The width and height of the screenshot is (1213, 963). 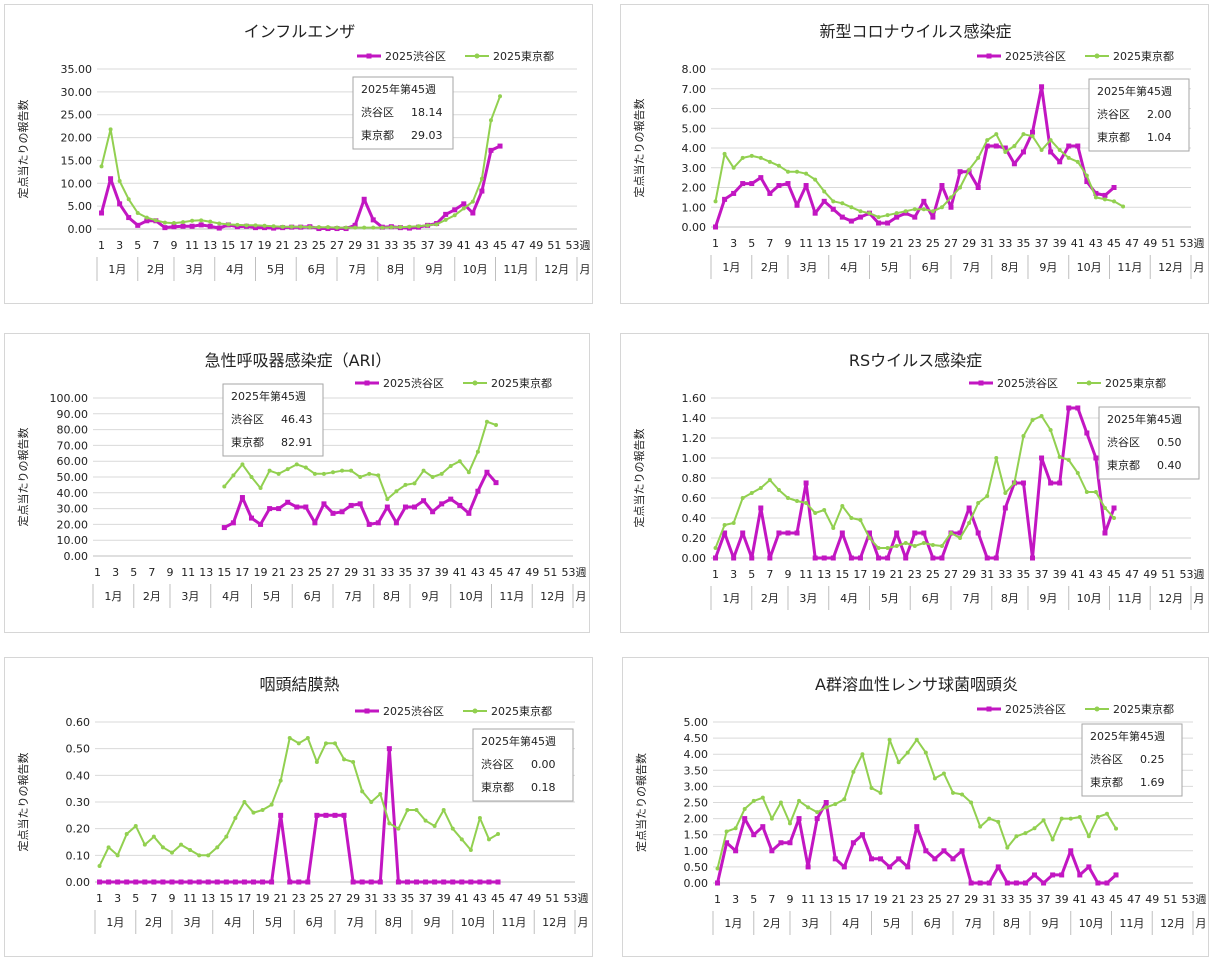 What do you see at coordinates (915, 243) in the screenshot?
I see `x-tick-label: 23` at bounding box center [915, 243].